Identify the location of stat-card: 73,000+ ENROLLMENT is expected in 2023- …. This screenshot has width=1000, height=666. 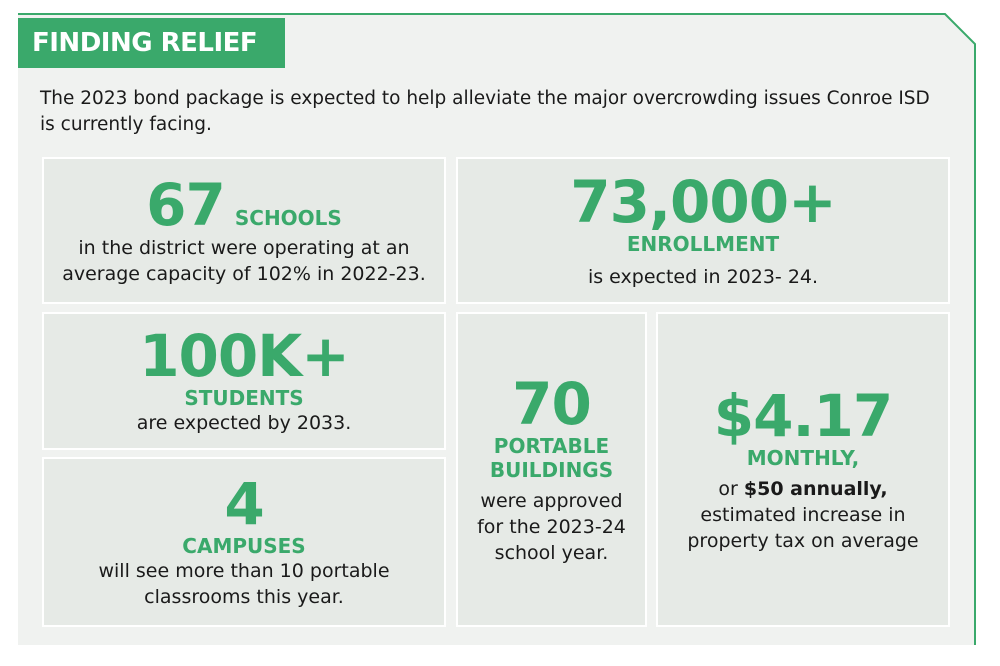
(703, 230).